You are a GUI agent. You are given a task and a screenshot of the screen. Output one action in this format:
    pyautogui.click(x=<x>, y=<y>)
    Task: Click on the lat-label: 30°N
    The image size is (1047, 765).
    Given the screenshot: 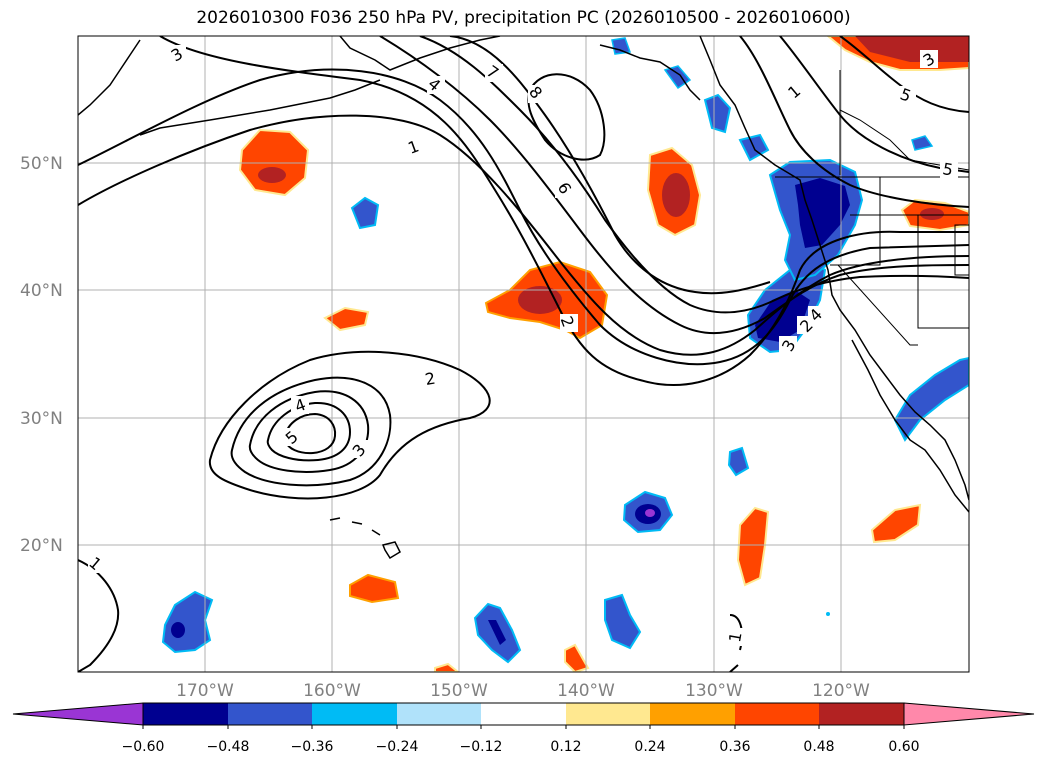 What is the action you would take?
    pyautogui.click(x=41, y=419)
    